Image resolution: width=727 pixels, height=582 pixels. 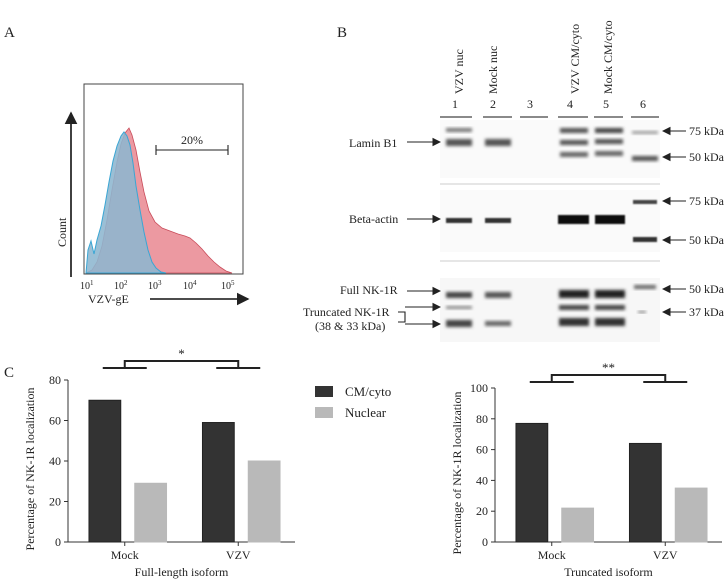 What do you see at coordinates (455, 104) in the screenshot?
I see `lane-number-1: 1` at bounding box center [455, 104].